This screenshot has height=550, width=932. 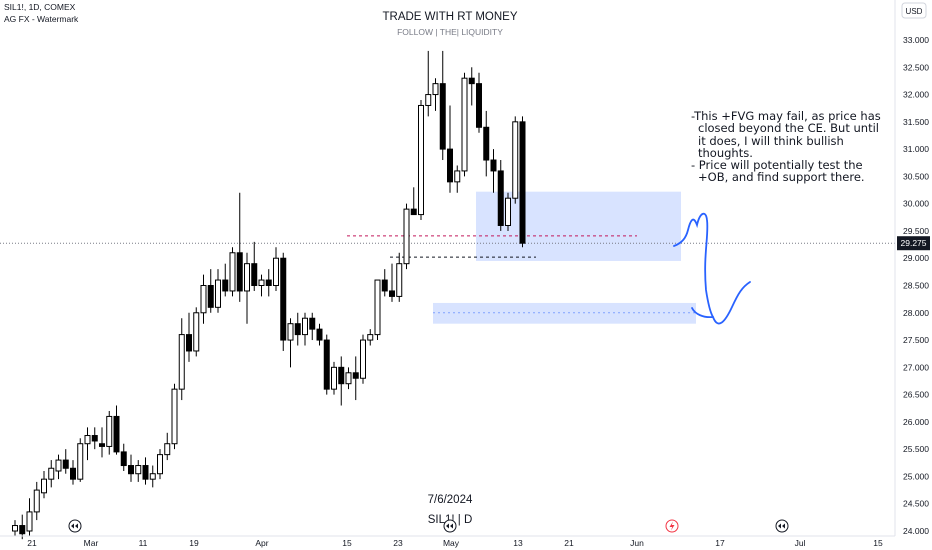 I want to click on time-tick-label: 23, so click(x=398, y=543).